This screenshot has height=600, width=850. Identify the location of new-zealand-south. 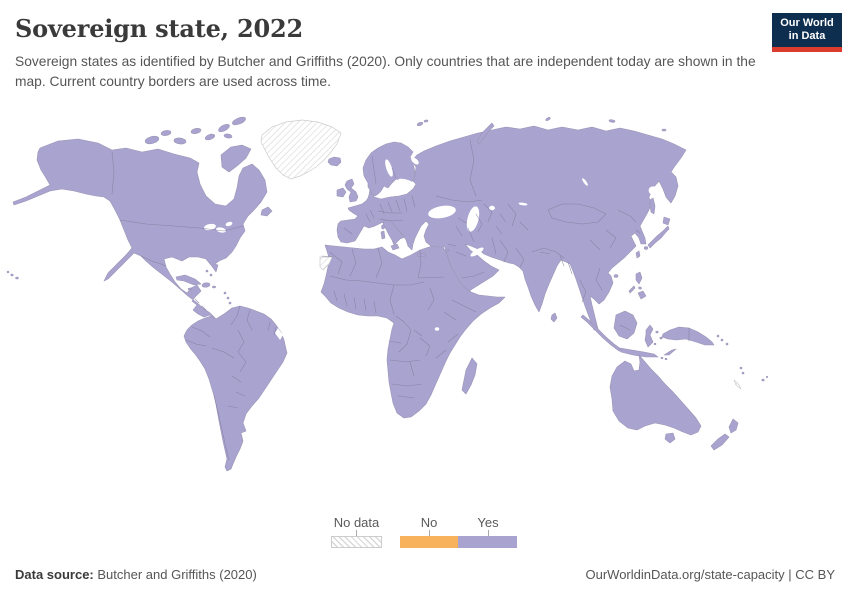
(720, 442).